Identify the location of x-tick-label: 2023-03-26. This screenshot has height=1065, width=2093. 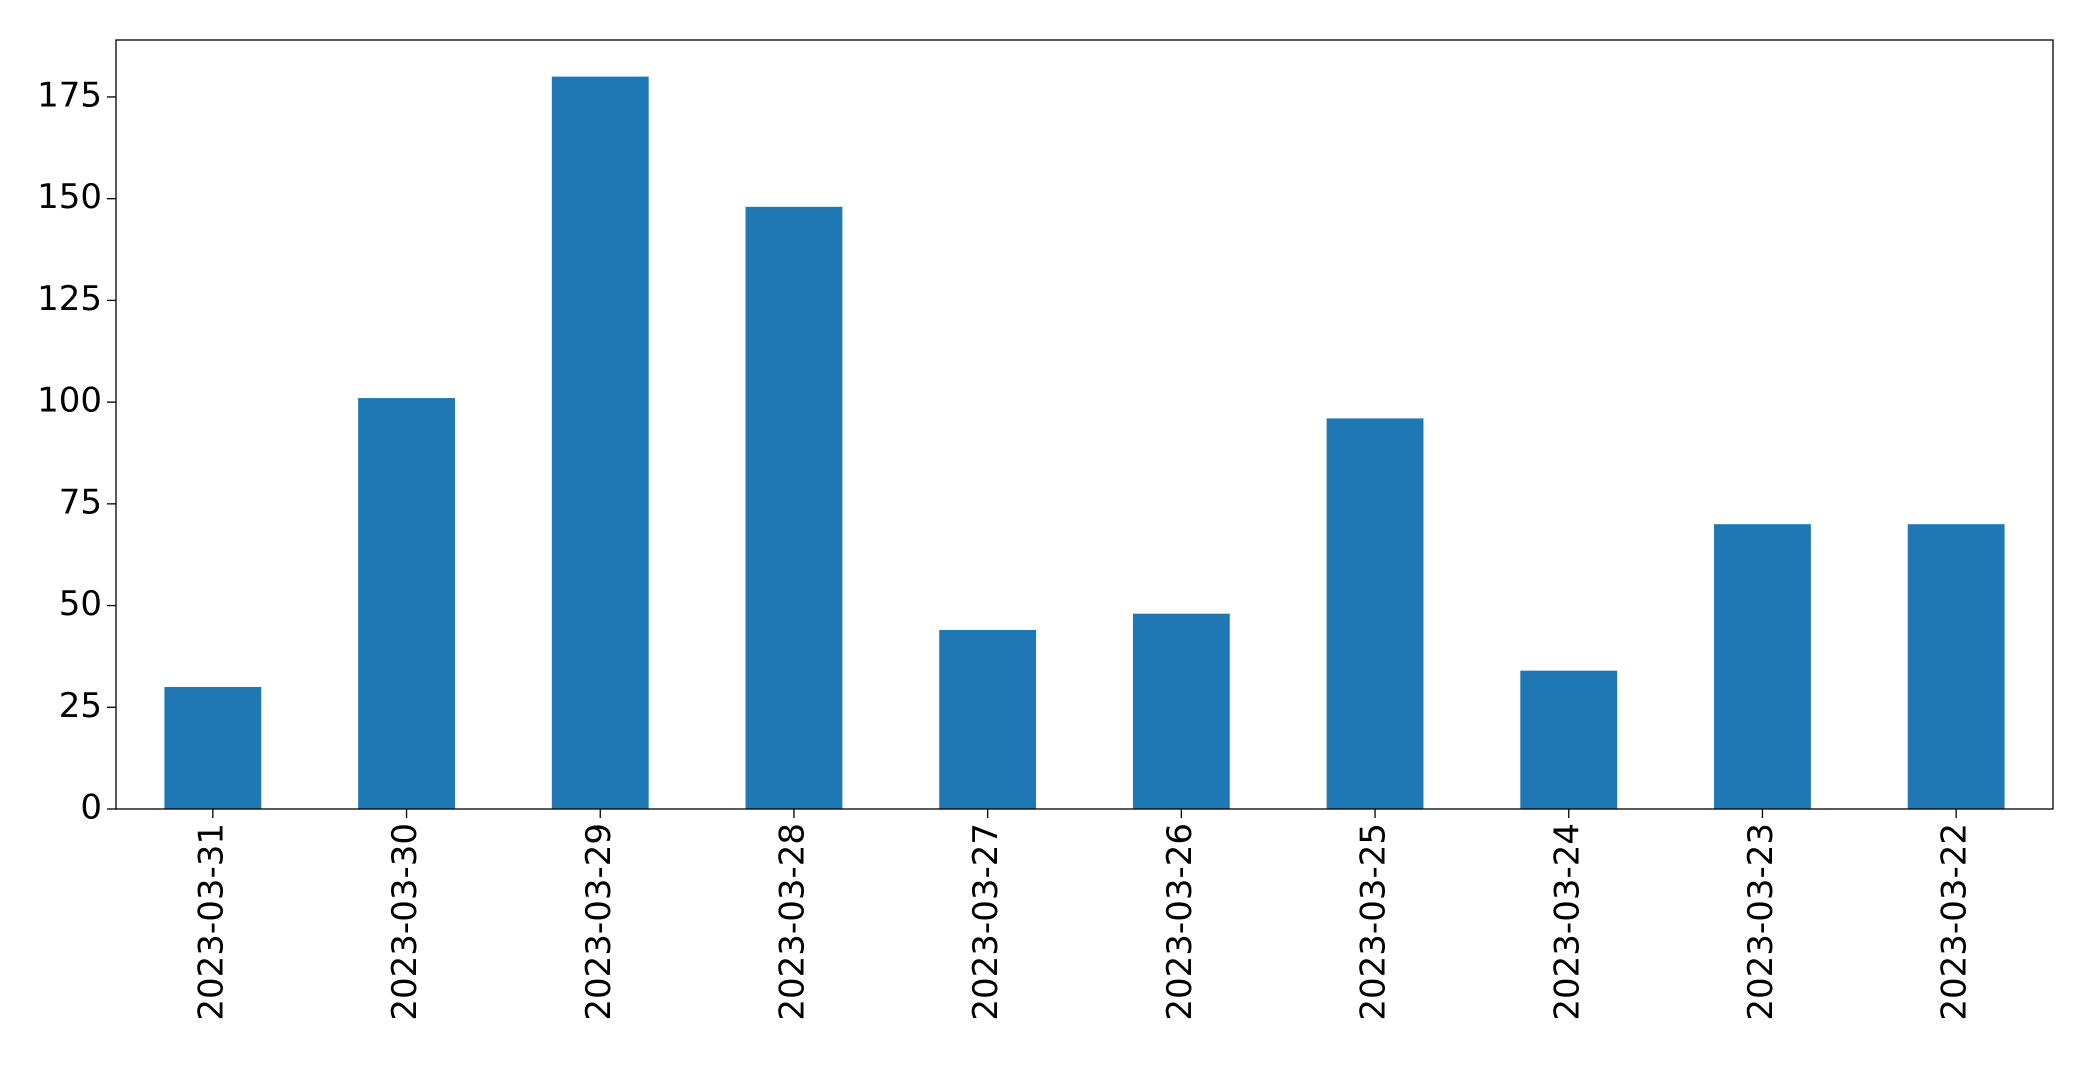
(1180, 922).